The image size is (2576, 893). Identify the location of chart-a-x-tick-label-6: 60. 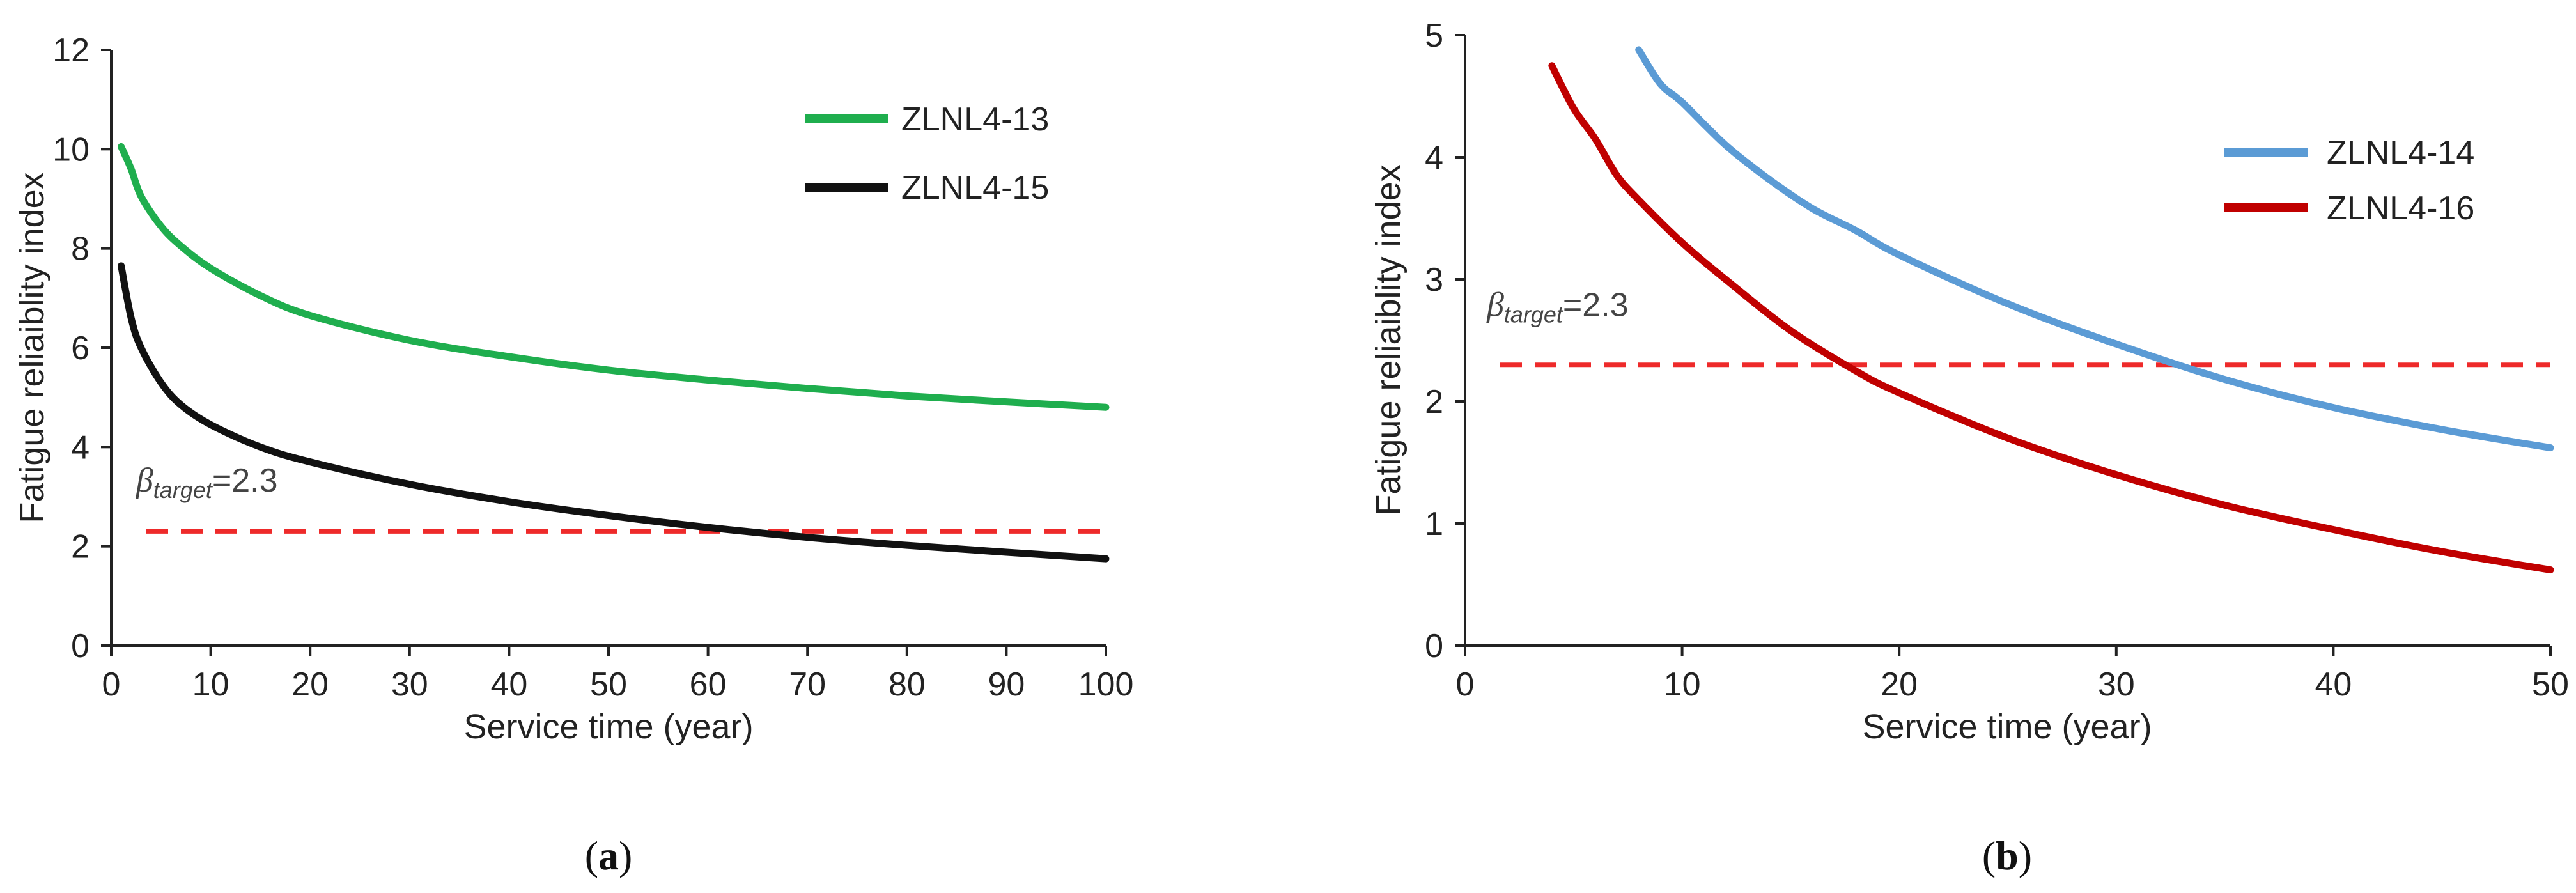
(708, 684).